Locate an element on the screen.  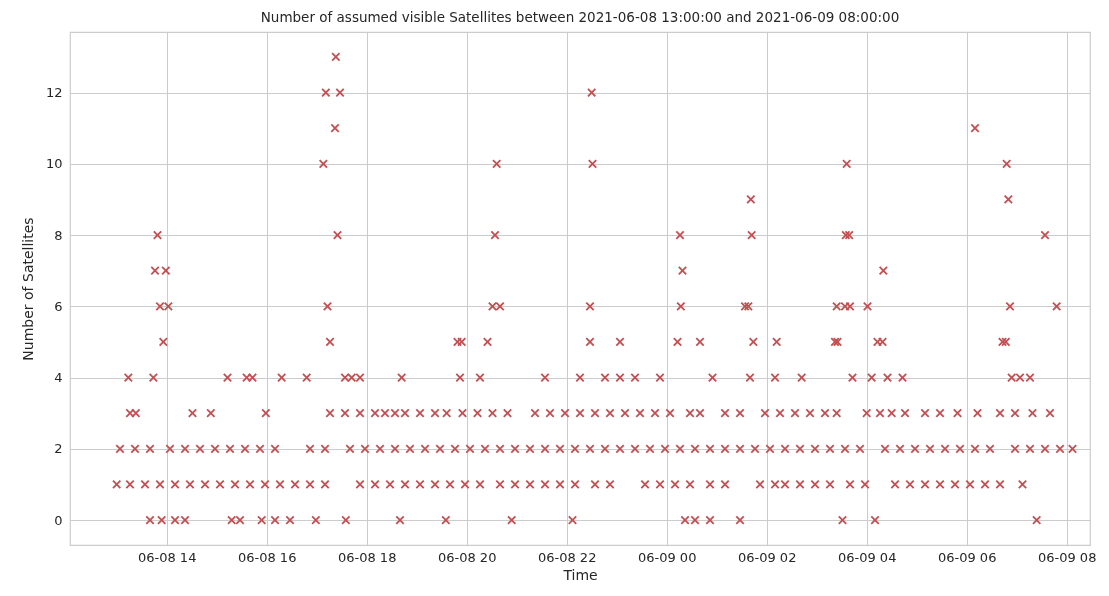
y-tick-label: 10 is located at coordinates (54, 164).